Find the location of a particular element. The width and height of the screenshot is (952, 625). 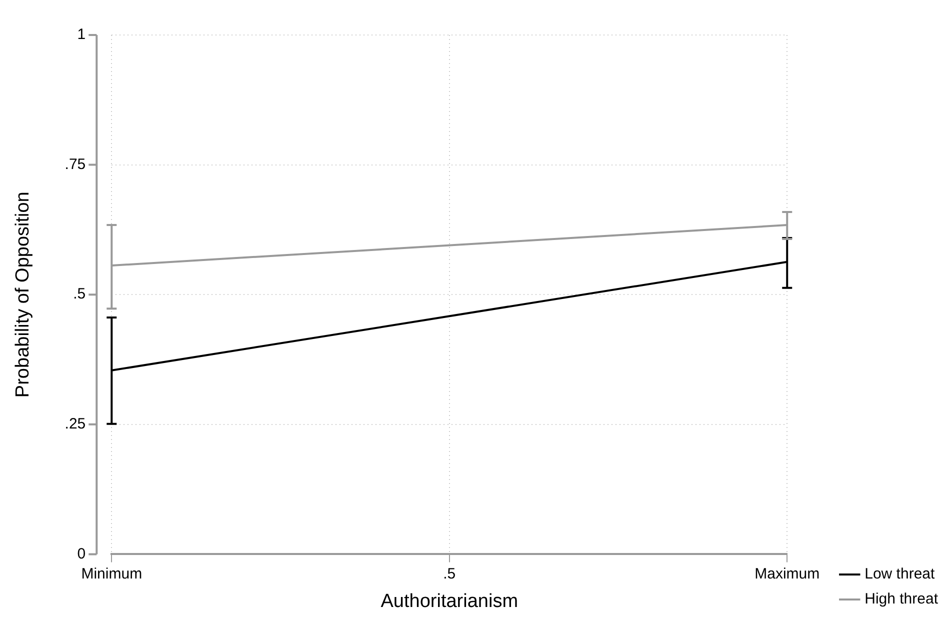

legend-label: High threat is located at coordinates (901, 599).